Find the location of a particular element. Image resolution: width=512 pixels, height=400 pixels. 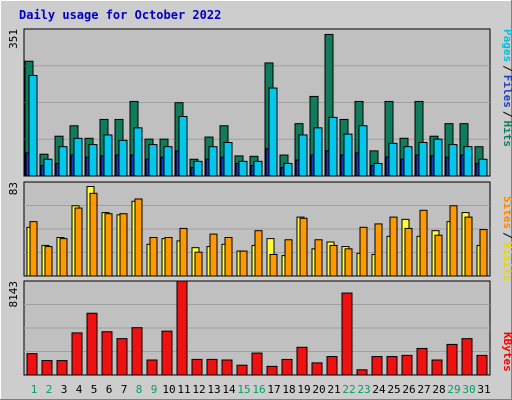

x-tick-label-13: 13 is located at coordinates (213, 389).